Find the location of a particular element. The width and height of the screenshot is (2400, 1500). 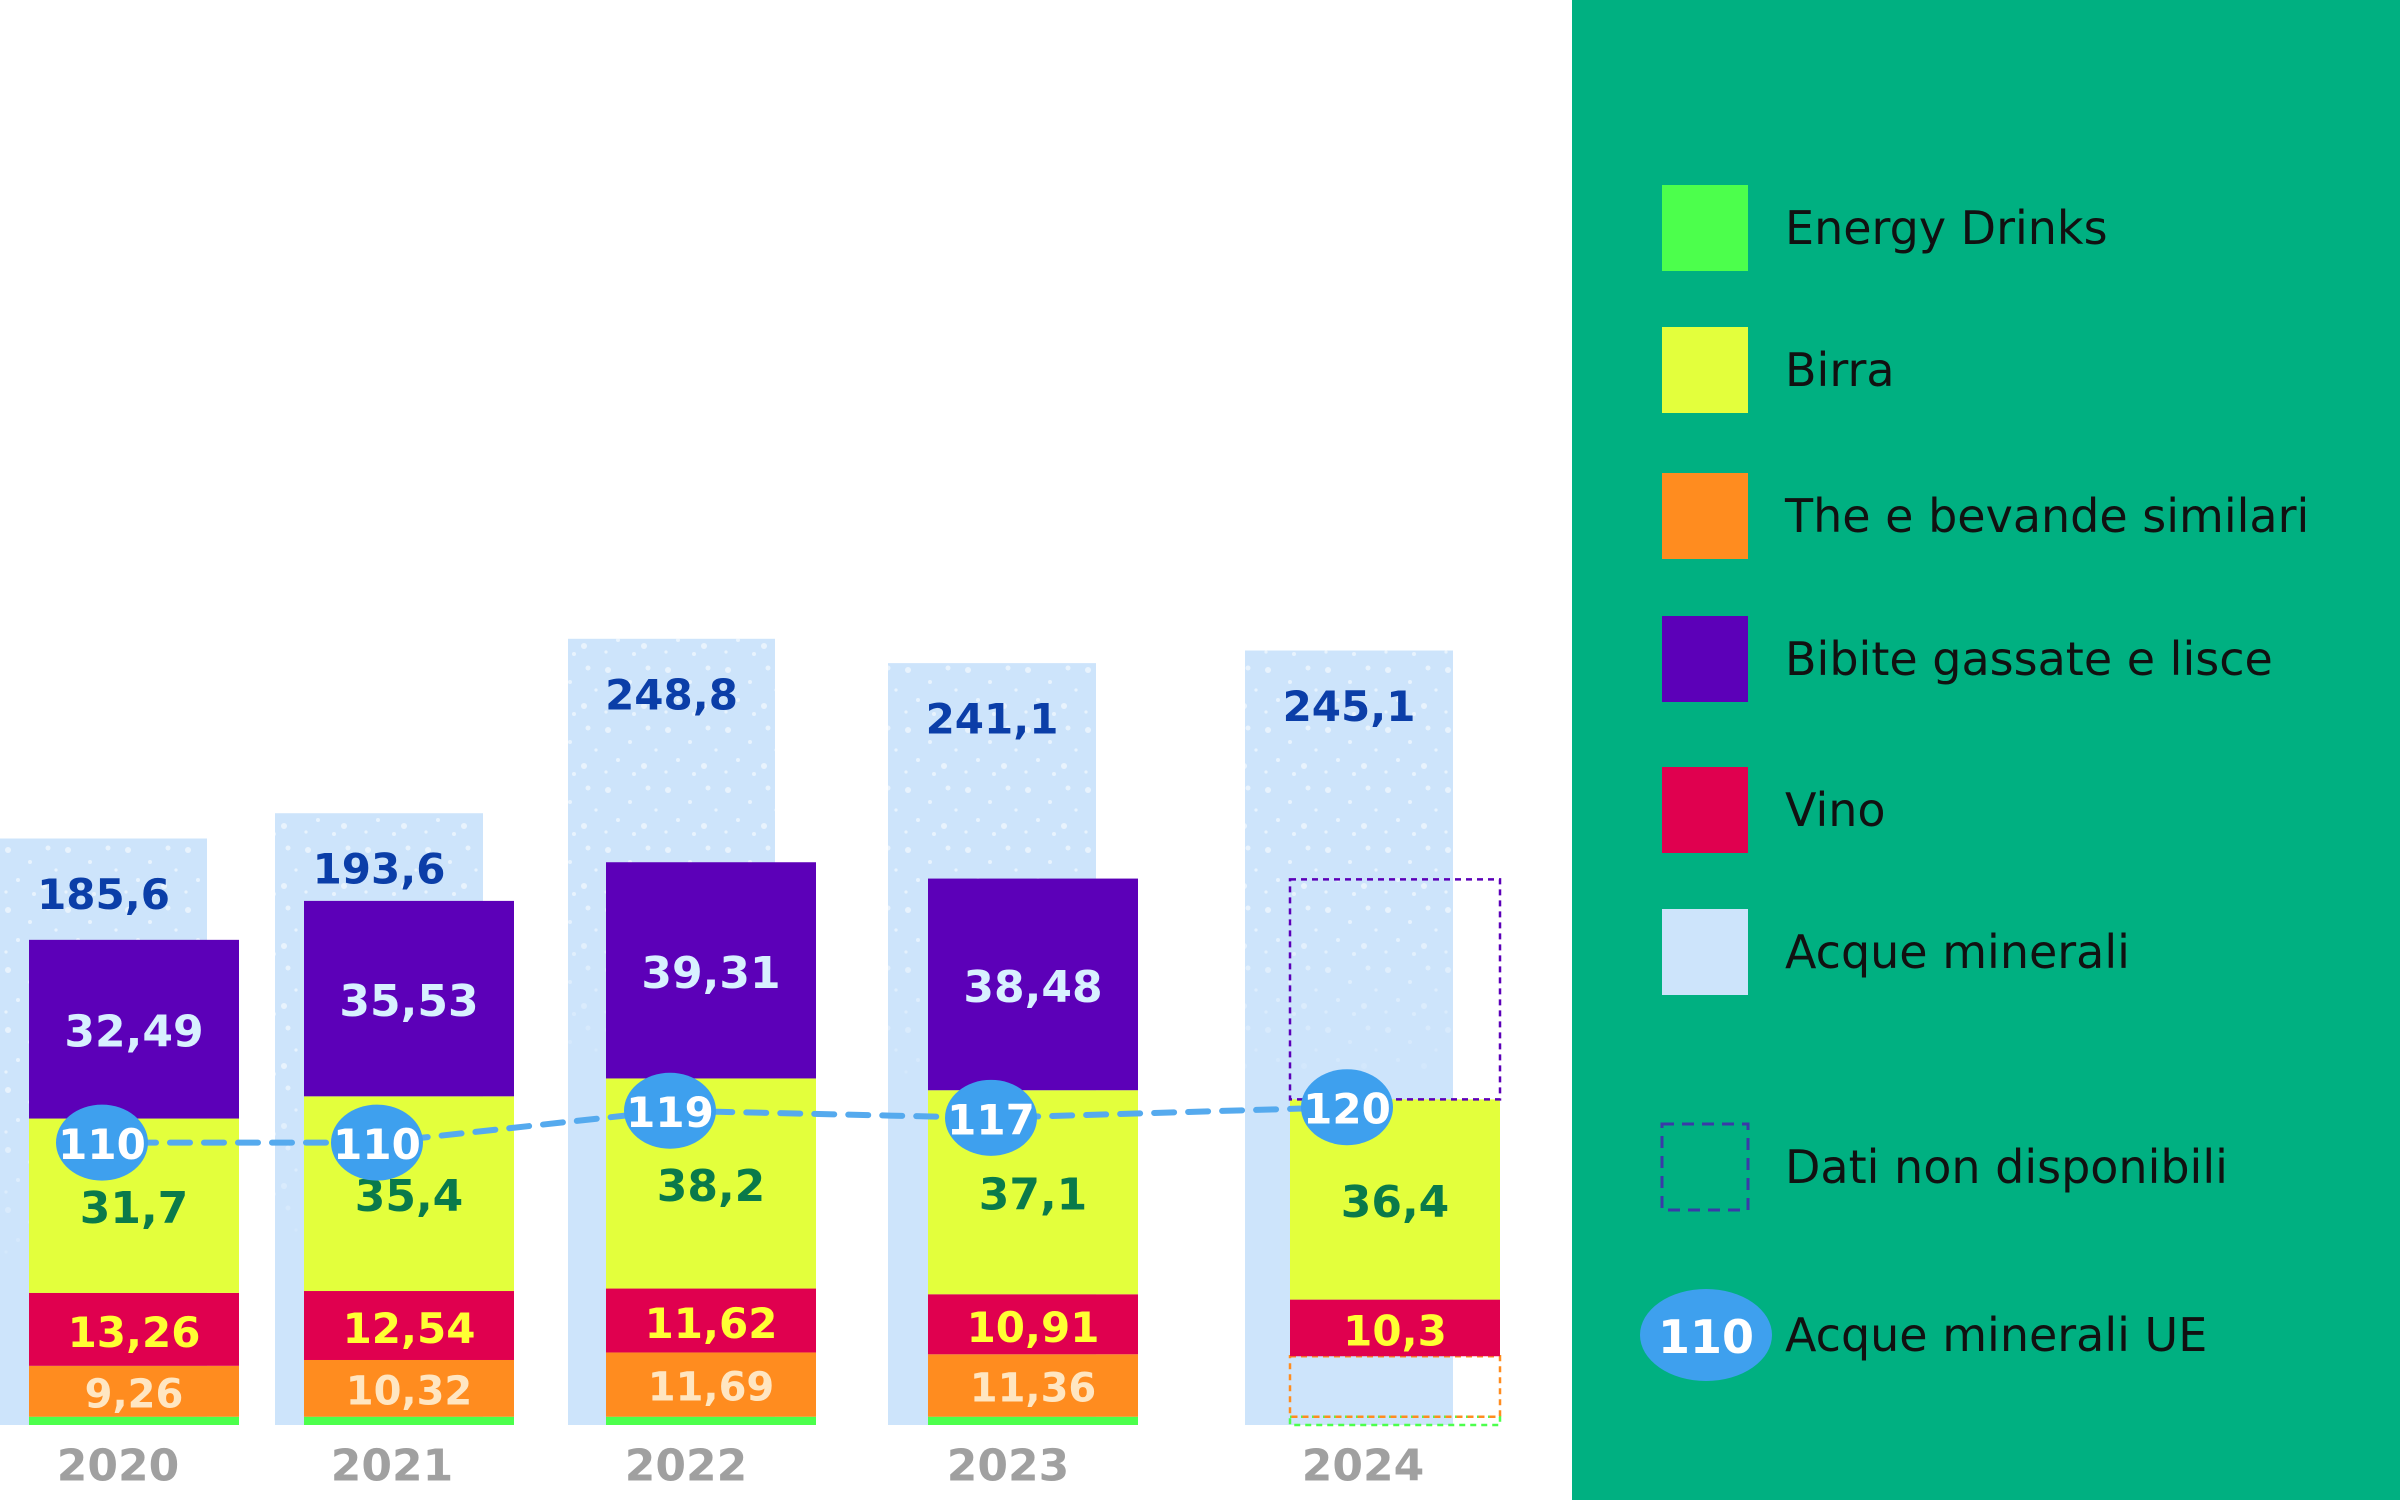

bar-energy-drinks-2021 is located at coordinates (409, 1420).